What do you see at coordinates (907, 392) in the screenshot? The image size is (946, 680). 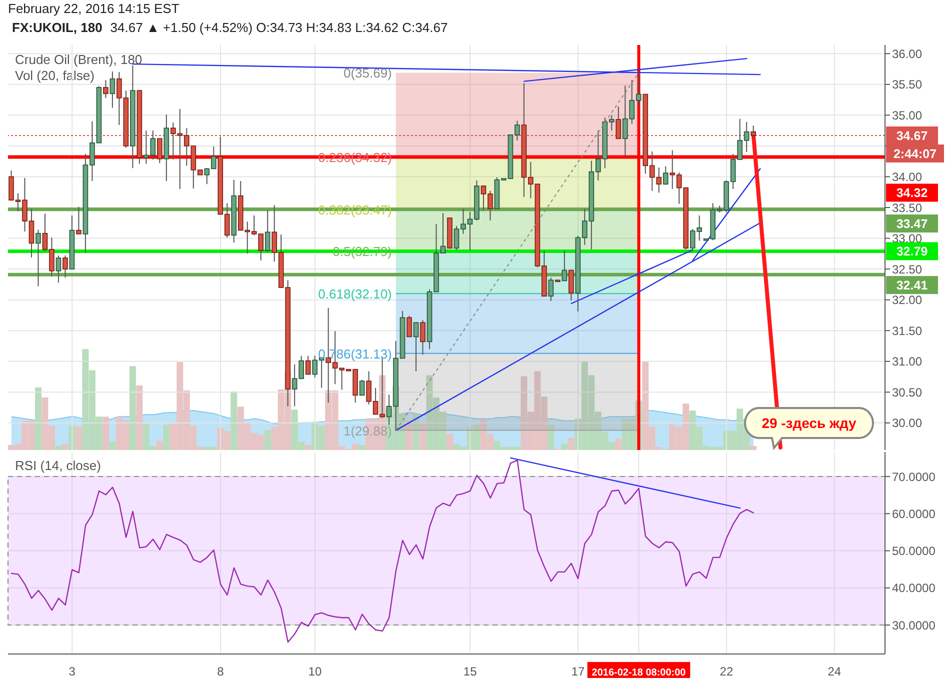 I see `y-tick-label: 30.50` at bounding box center [907, 392].